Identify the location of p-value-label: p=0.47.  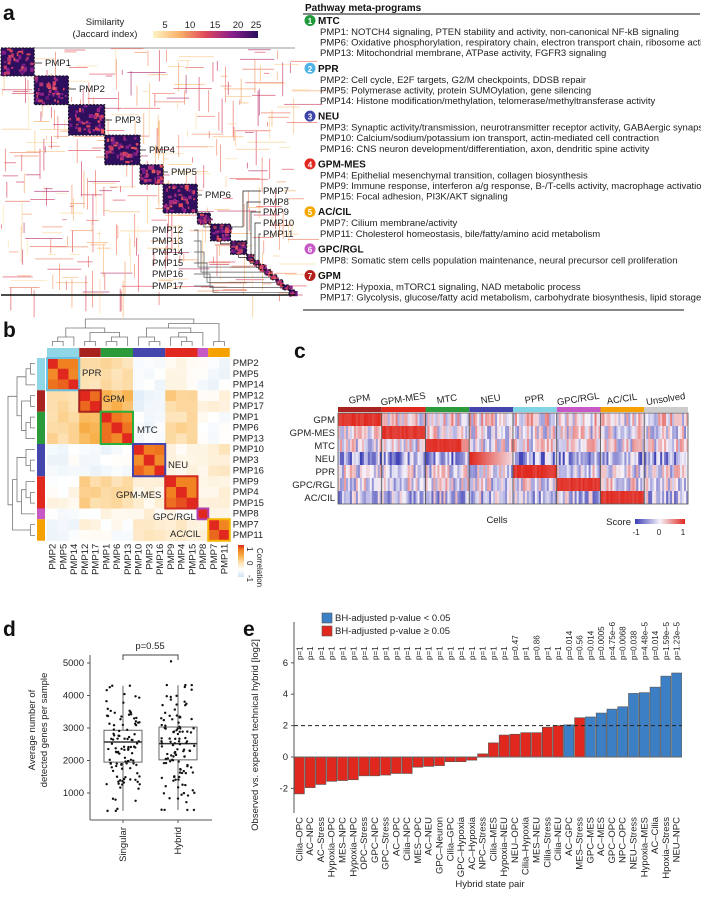
(515, 647).